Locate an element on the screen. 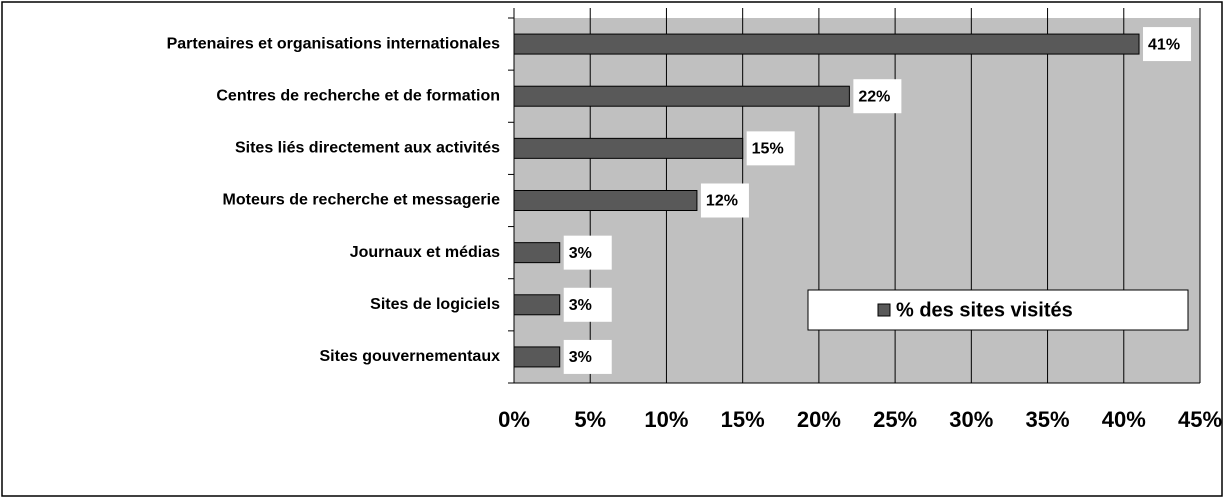 Image resolution: width=1226 pixels, height=504 pixels. x-tick-label: 0% is located at coordinates (514, 419).